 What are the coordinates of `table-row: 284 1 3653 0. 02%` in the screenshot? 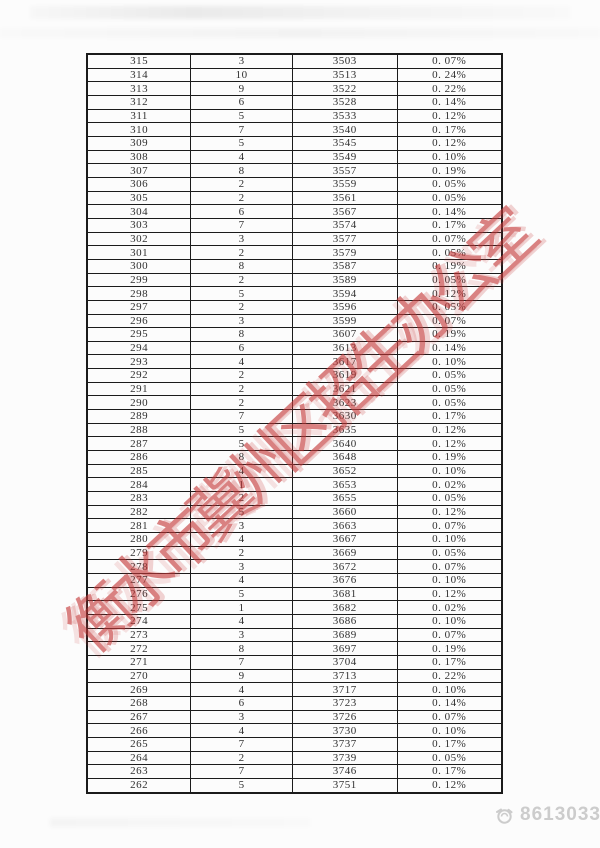 It's located at (294, 485).